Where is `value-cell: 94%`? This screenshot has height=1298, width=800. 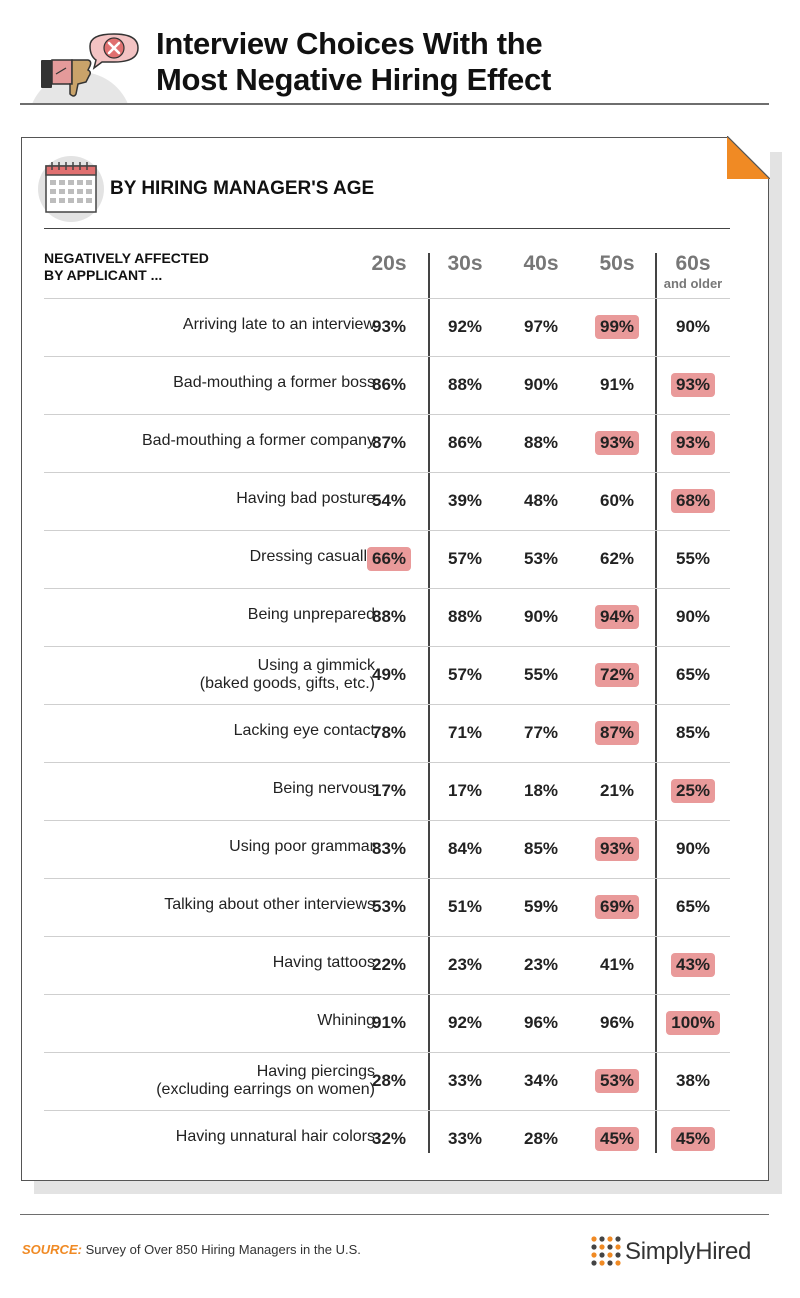 value-cell: 94% is located at coordinates (617, 617).